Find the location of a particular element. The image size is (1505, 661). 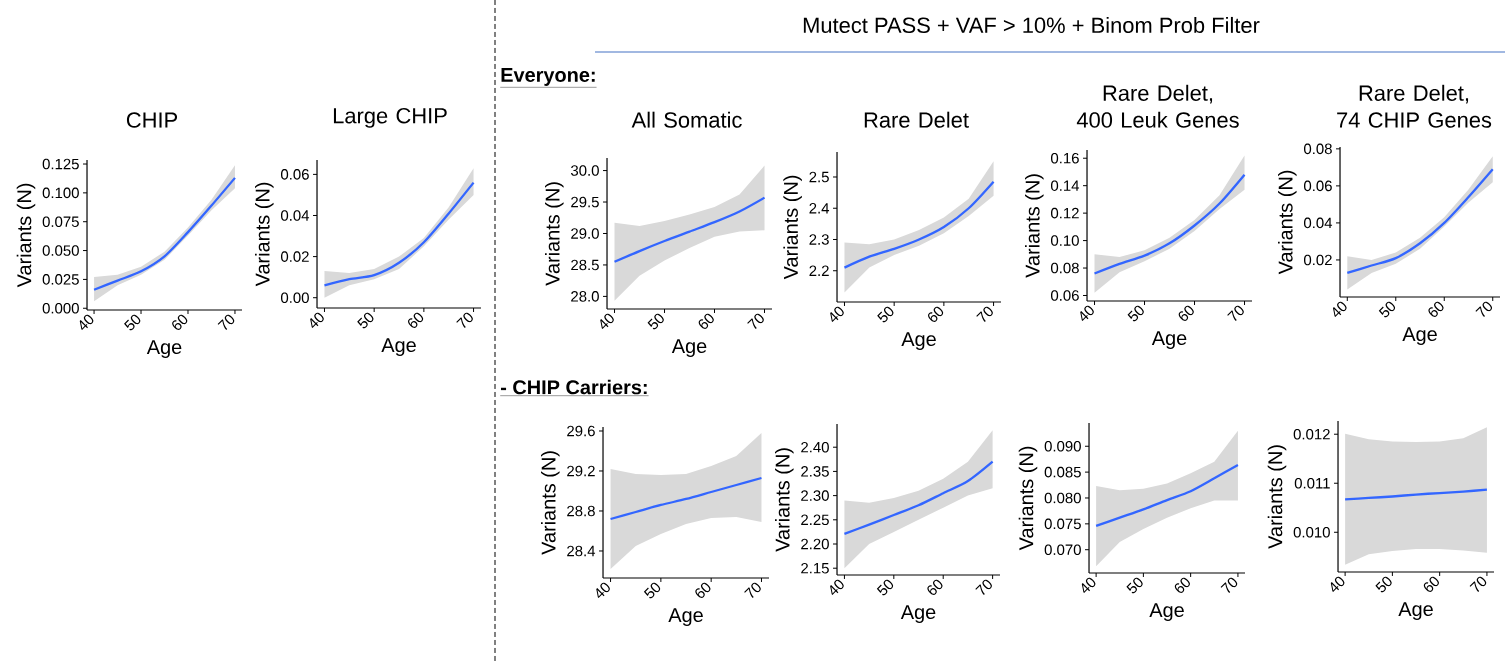

chart-title: CHIP is located at coordinates (152, 120).